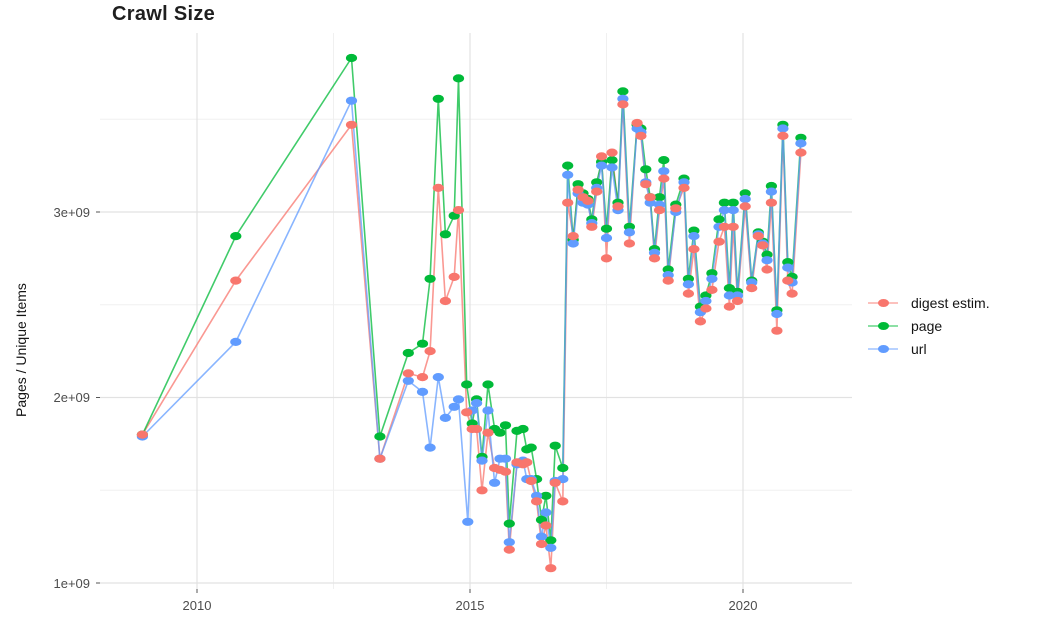 The width and height of the screenshot is (1059, 639). I want to click on y-axis-title: Pages / Unique Items, so click(21, 350).